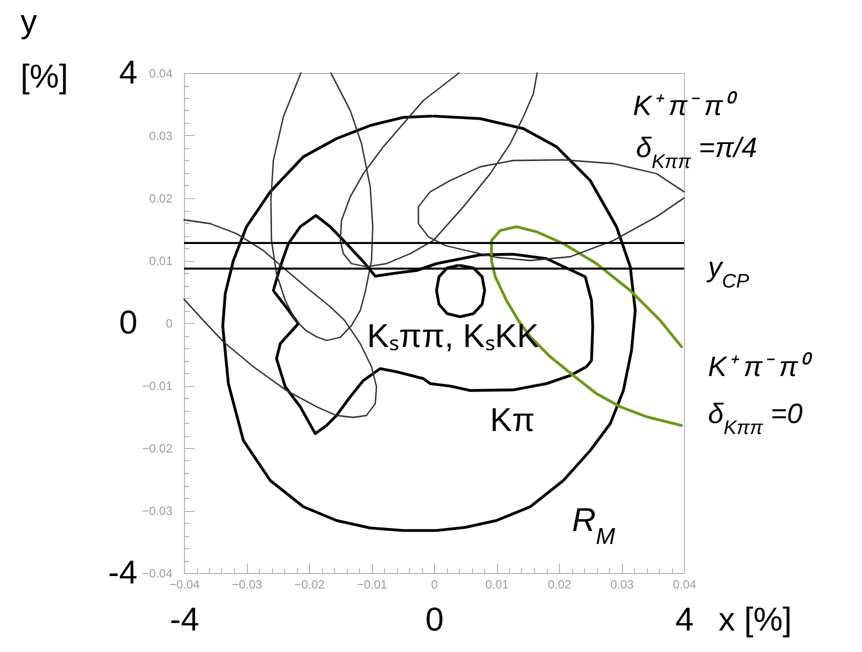 The width and height of the screenshot is (862, 652). Describe the element at coordinates (247, 585) in the screenshot. I see `x-tick-label: −0.03` at that location.